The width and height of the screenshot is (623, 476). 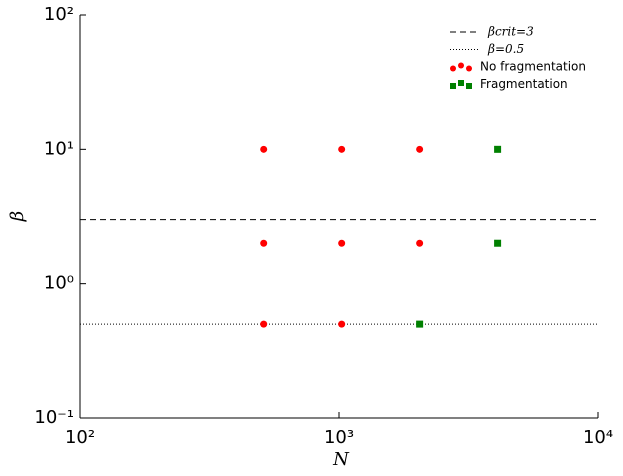 I want to click on y-tick-label: 10⁻¹, so click(x=54, y=417).